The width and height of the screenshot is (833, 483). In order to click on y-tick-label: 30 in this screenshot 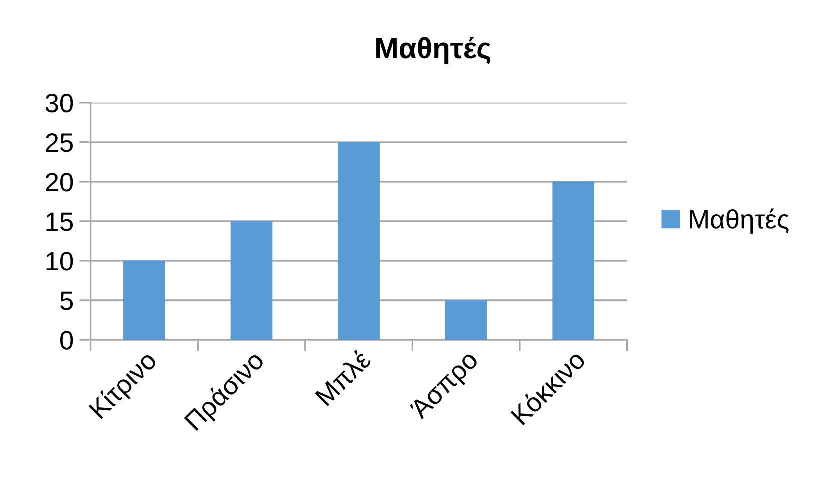, I will do `click(60, 103)`.